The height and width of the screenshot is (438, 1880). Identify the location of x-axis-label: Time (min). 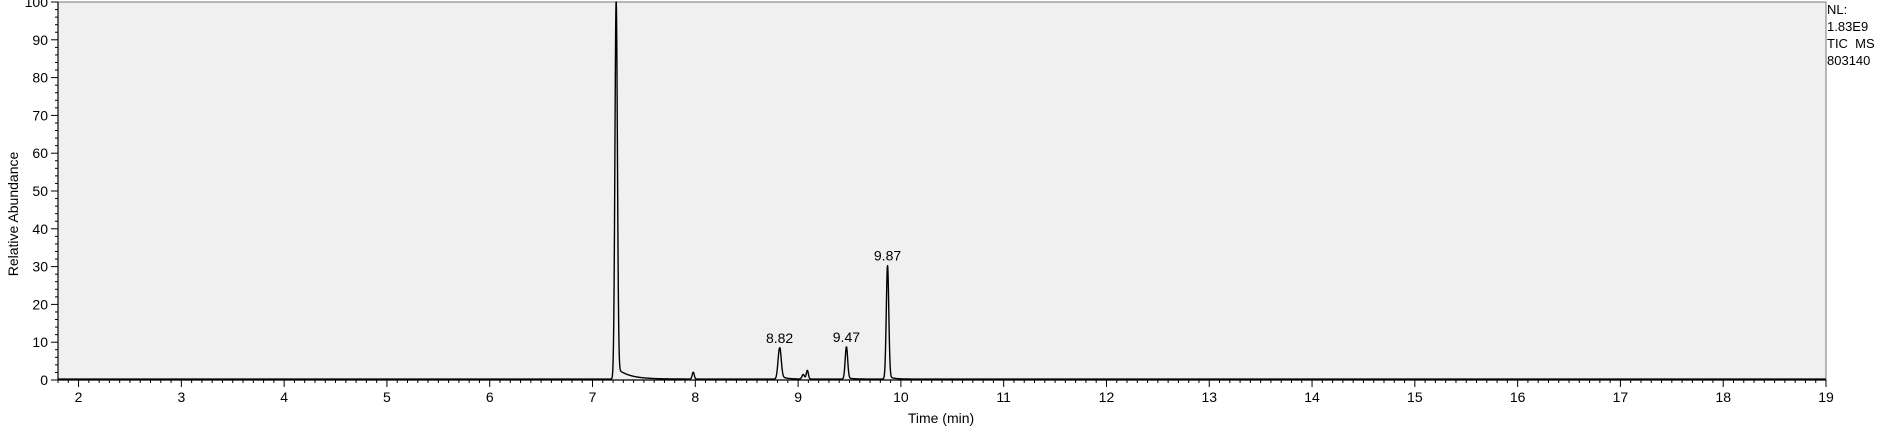
(941, 418).